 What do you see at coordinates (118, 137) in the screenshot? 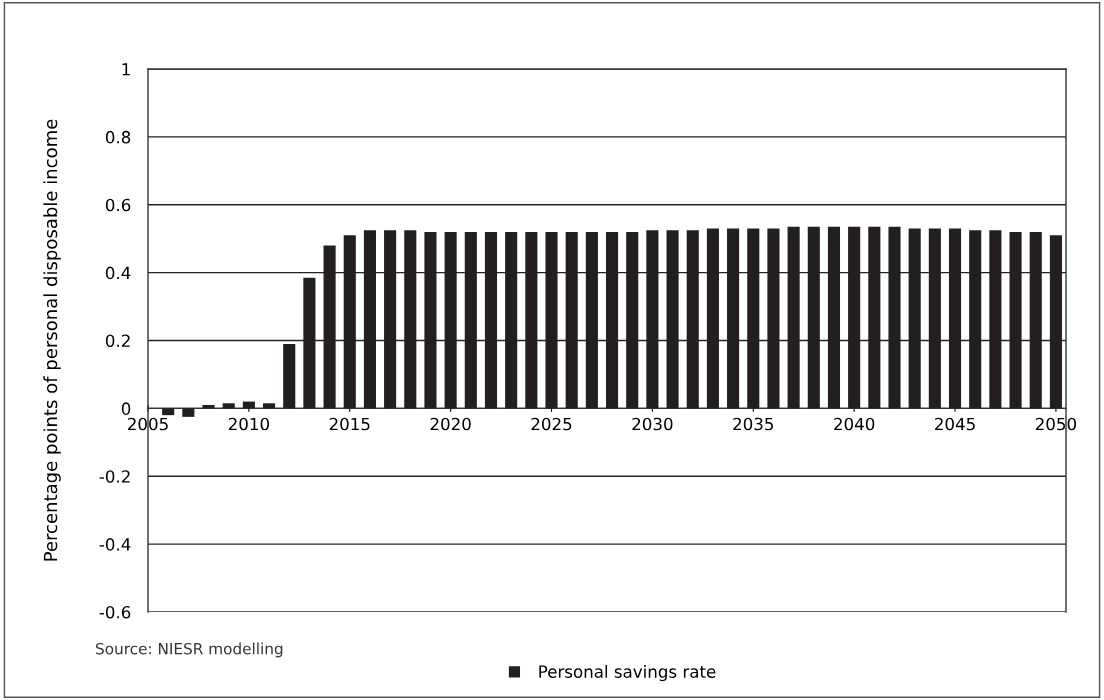
I see `y-tick-label: 0.8` at bounding box center [118, 137].